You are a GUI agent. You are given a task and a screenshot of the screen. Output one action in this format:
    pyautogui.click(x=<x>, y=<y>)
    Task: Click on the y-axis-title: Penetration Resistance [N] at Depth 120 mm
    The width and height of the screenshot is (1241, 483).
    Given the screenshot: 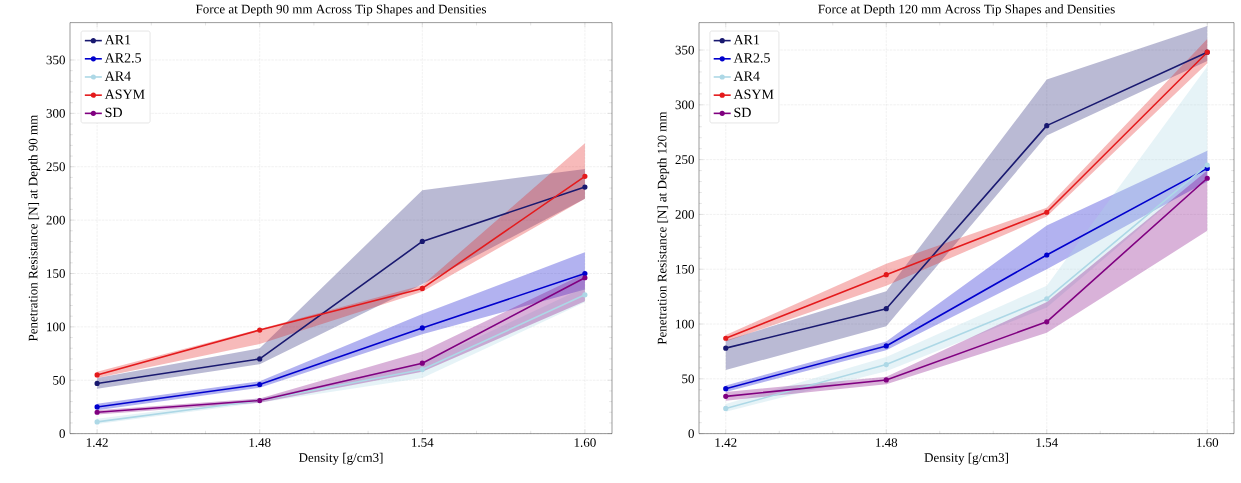 What is the action you would take?
    pyautogui.click(x=663, y=228)
    